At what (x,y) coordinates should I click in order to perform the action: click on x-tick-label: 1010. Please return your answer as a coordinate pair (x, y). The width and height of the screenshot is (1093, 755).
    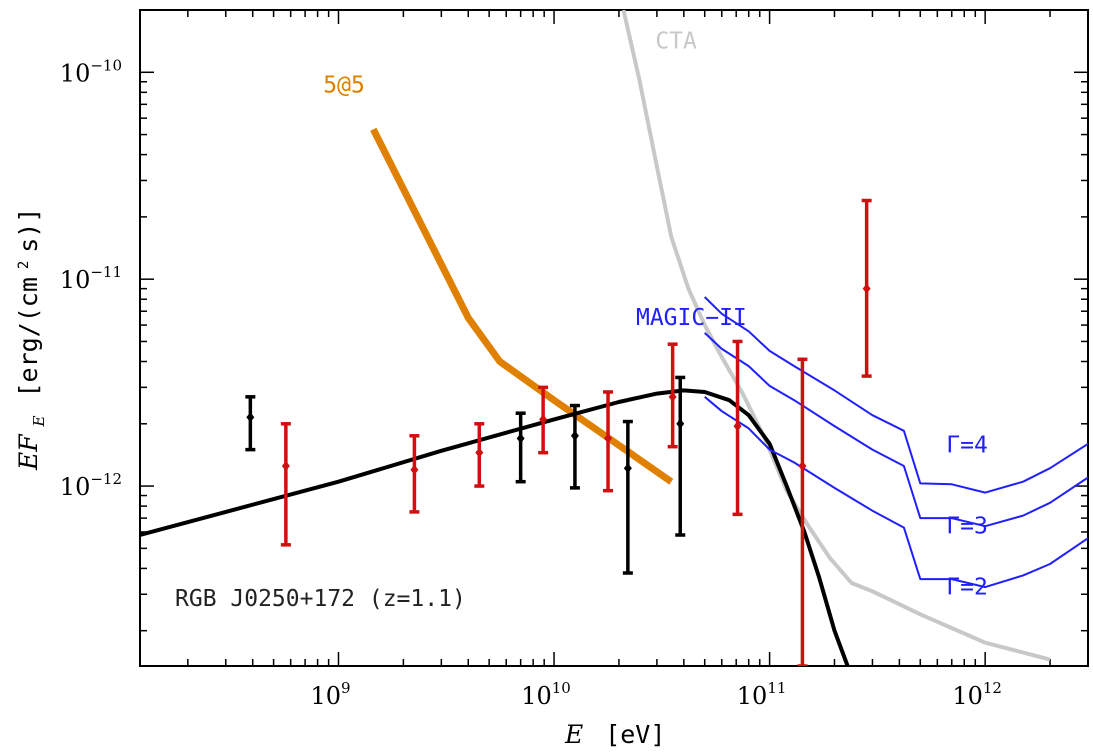
    Looking at the image, I should click on (546, 694).